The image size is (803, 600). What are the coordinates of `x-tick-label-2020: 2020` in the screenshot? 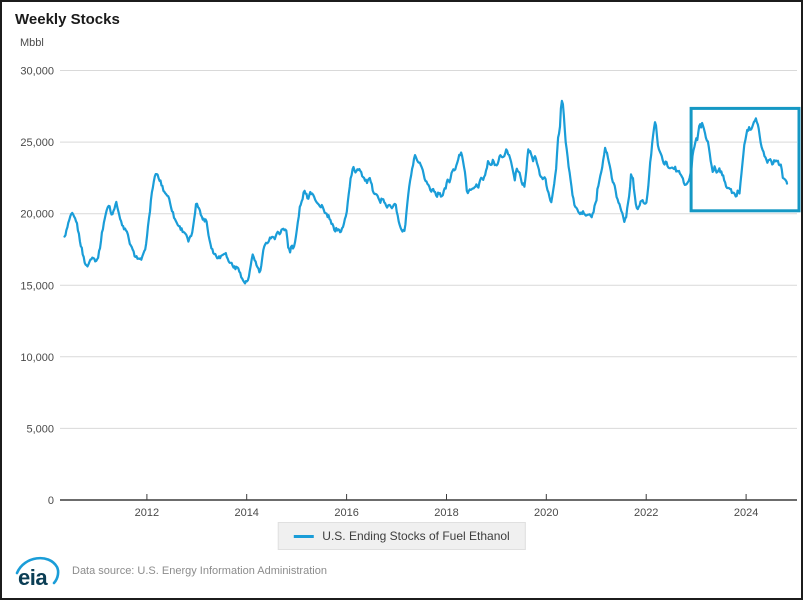 It's located at (546, 513).